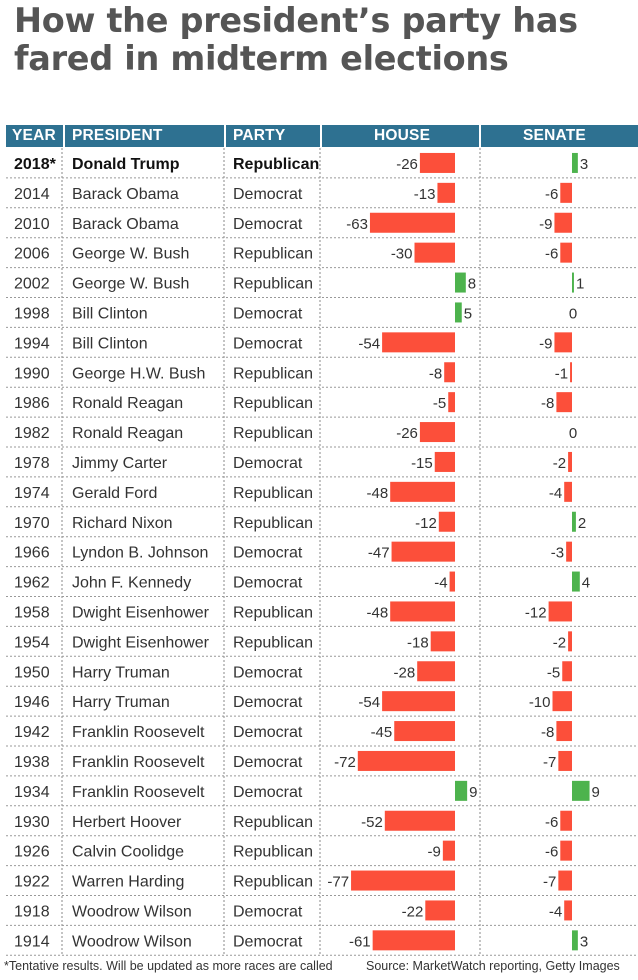  What do you see at coordinates (338, 882) in the screenshot?
I see `house-value-label: -77` at bounding box center [338, 882].